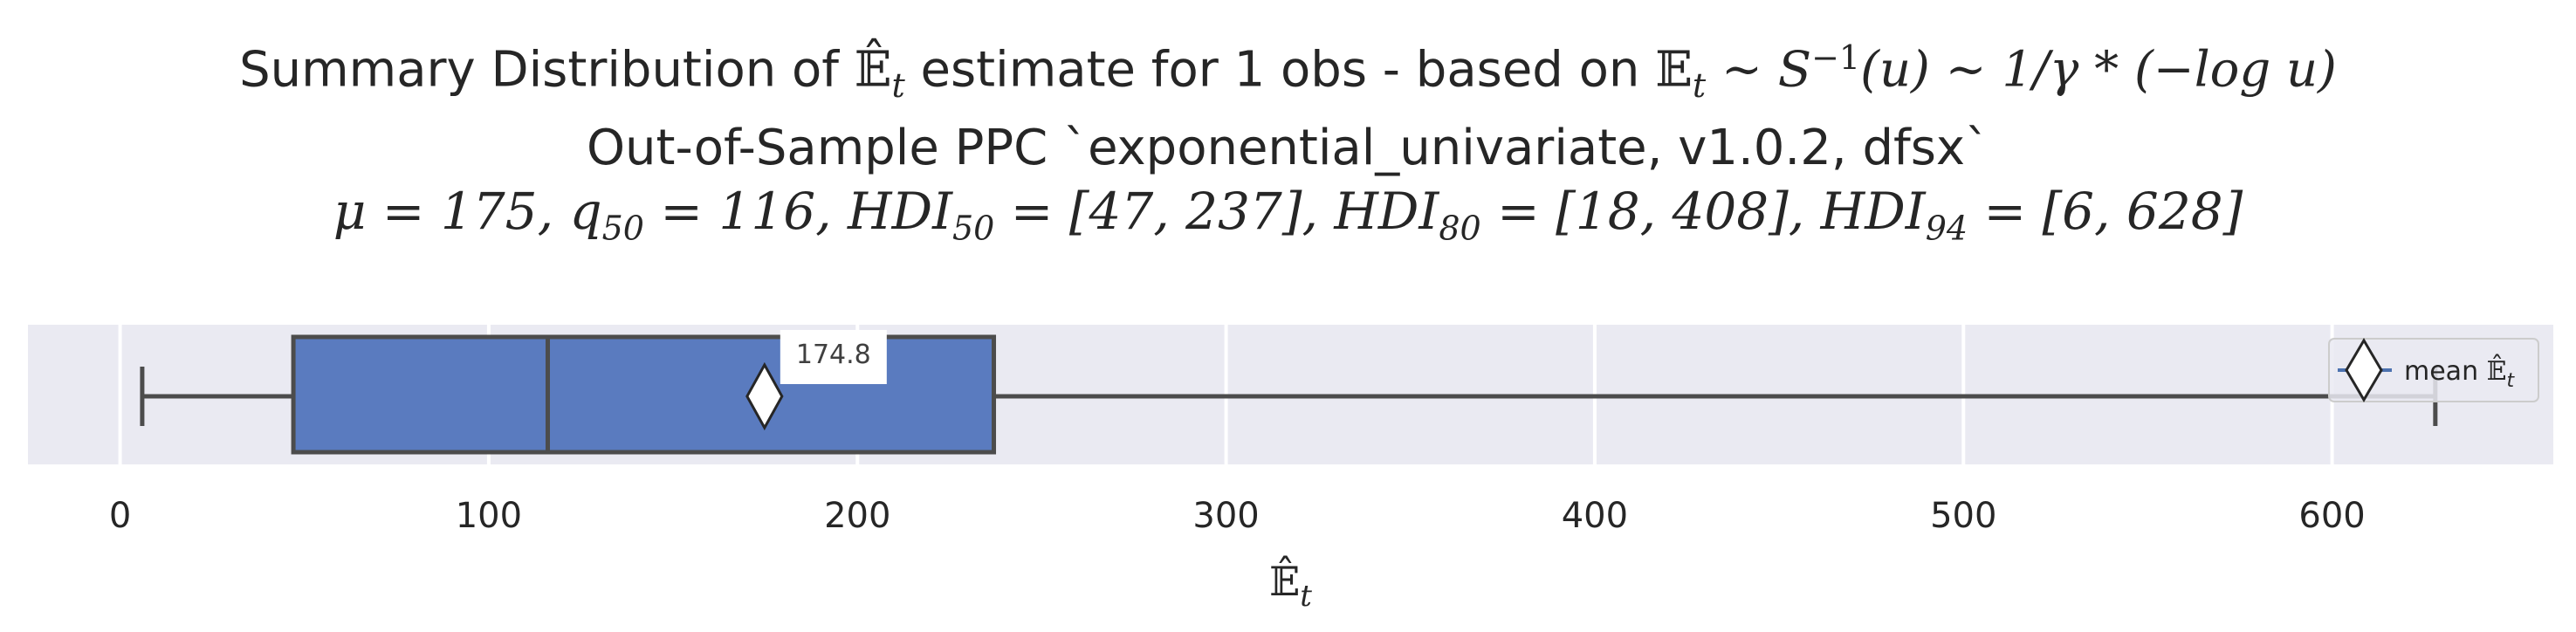 The height and width of the screenshot is (632, 2576). Describe the element at coordinates (1460, 229) in the screenshot. I see `stat-sub: 80` at that location.